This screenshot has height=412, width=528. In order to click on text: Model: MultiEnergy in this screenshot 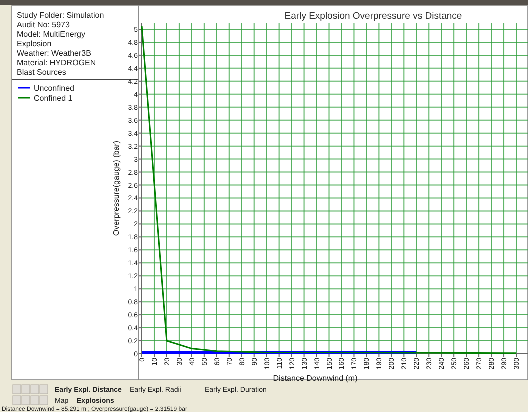, I will do `click(51, 34)`.